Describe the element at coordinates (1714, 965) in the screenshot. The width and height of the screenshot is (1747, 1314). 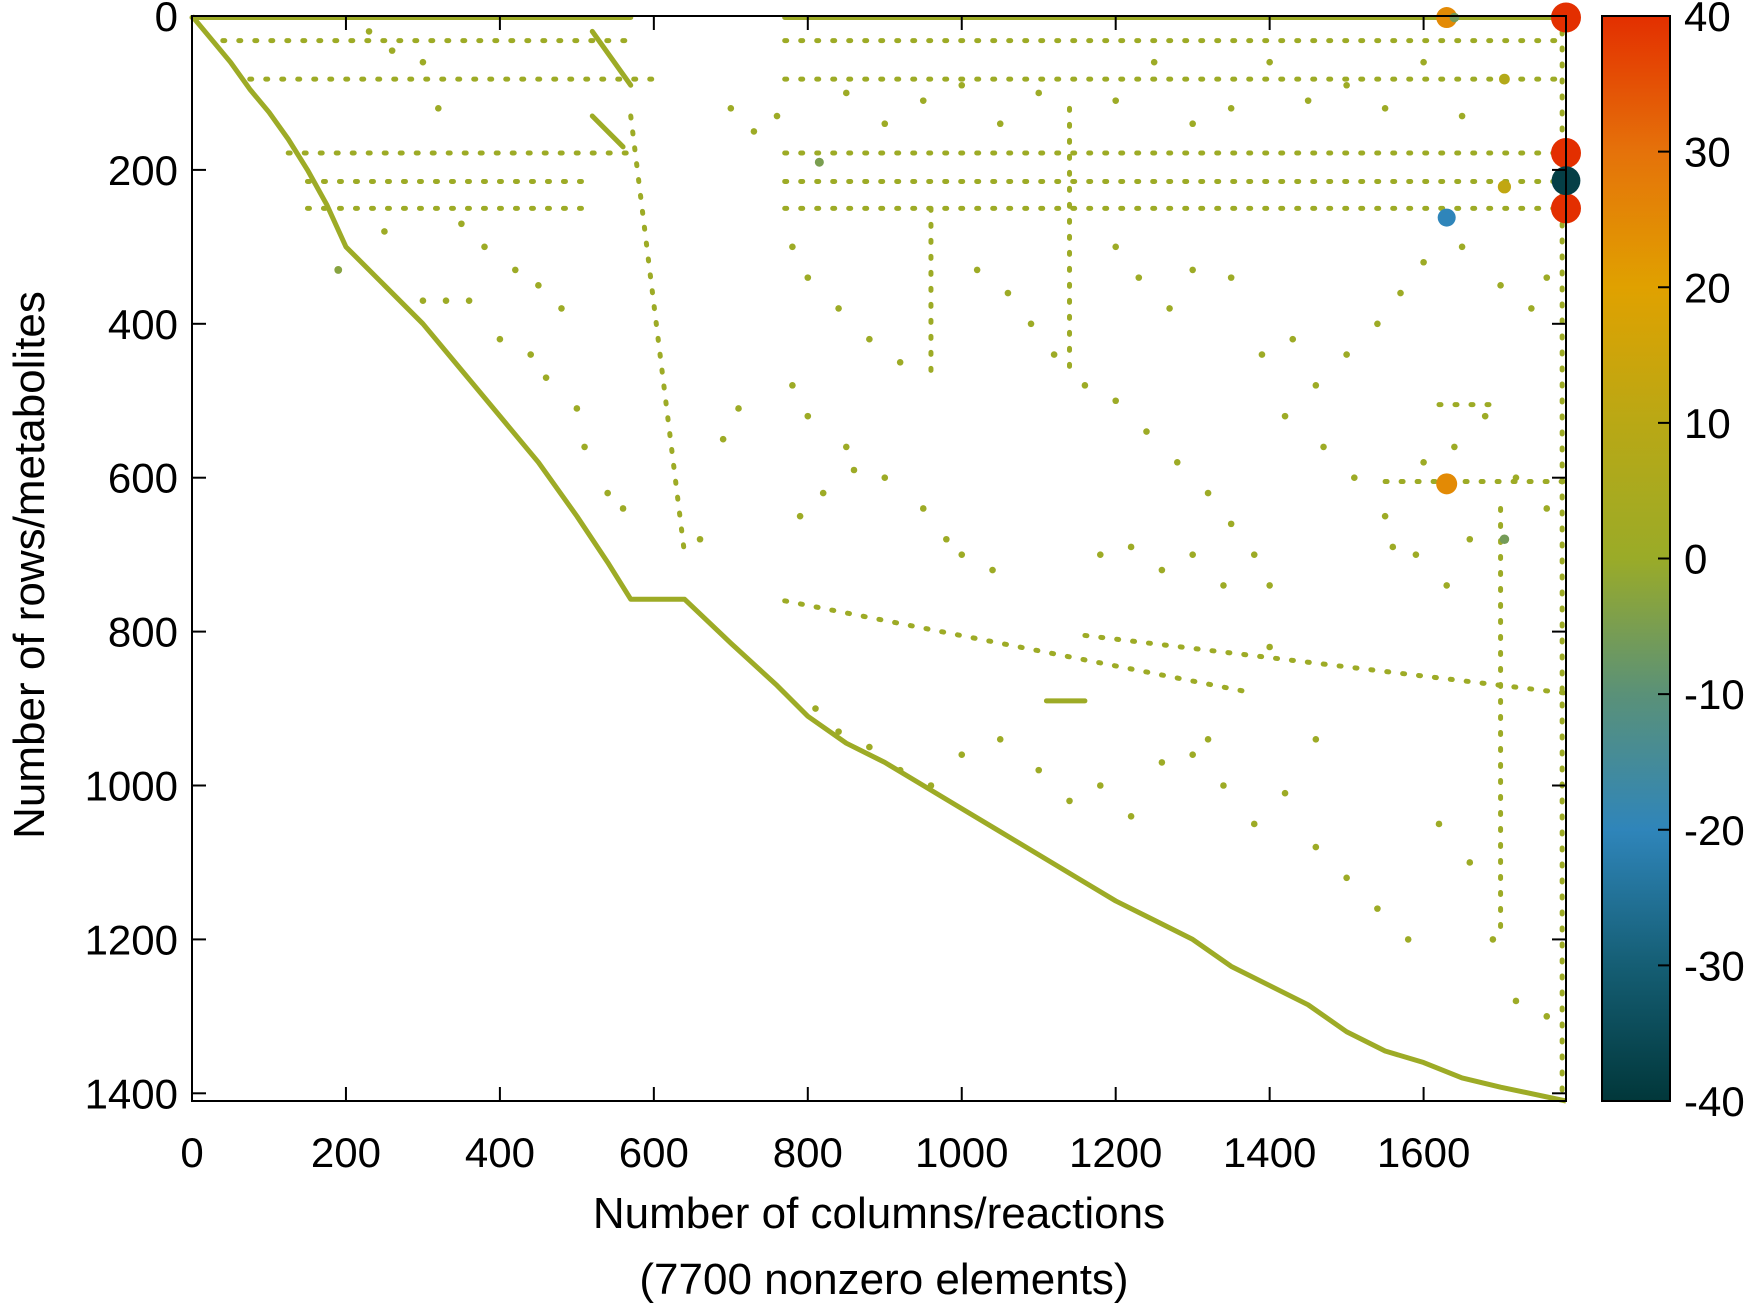
I see `colorbar-tick-label: -30` at that location.